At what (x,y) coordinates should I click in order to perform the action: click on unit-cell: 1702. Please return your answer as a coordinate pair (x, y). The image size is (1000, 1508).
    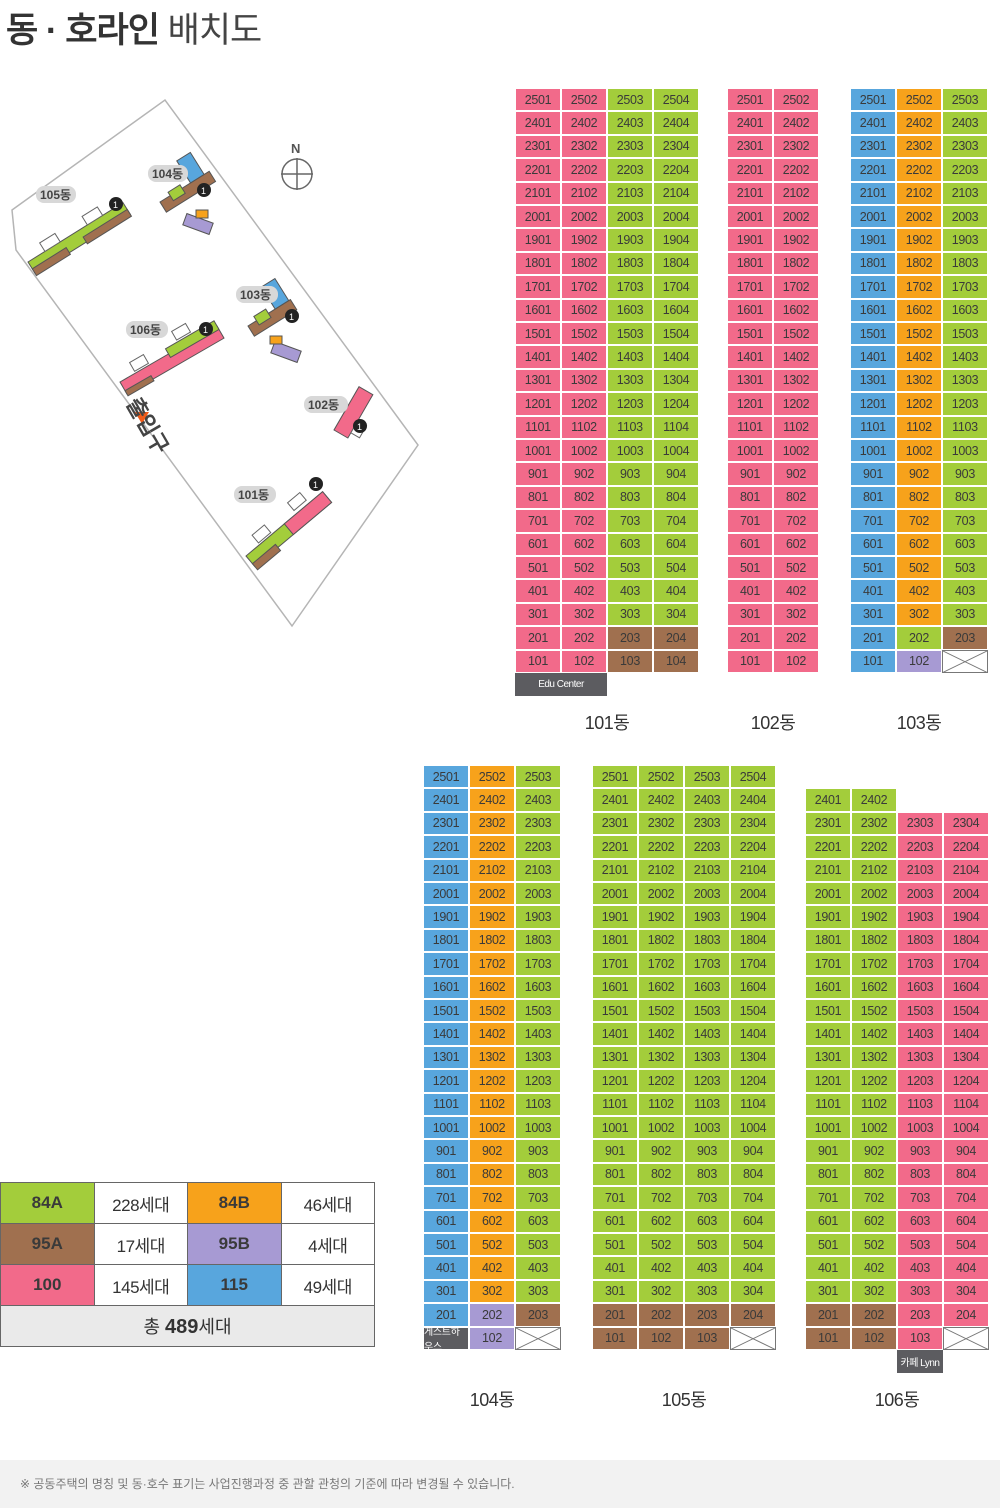
    Looking at the image, I should click on (584, 287).